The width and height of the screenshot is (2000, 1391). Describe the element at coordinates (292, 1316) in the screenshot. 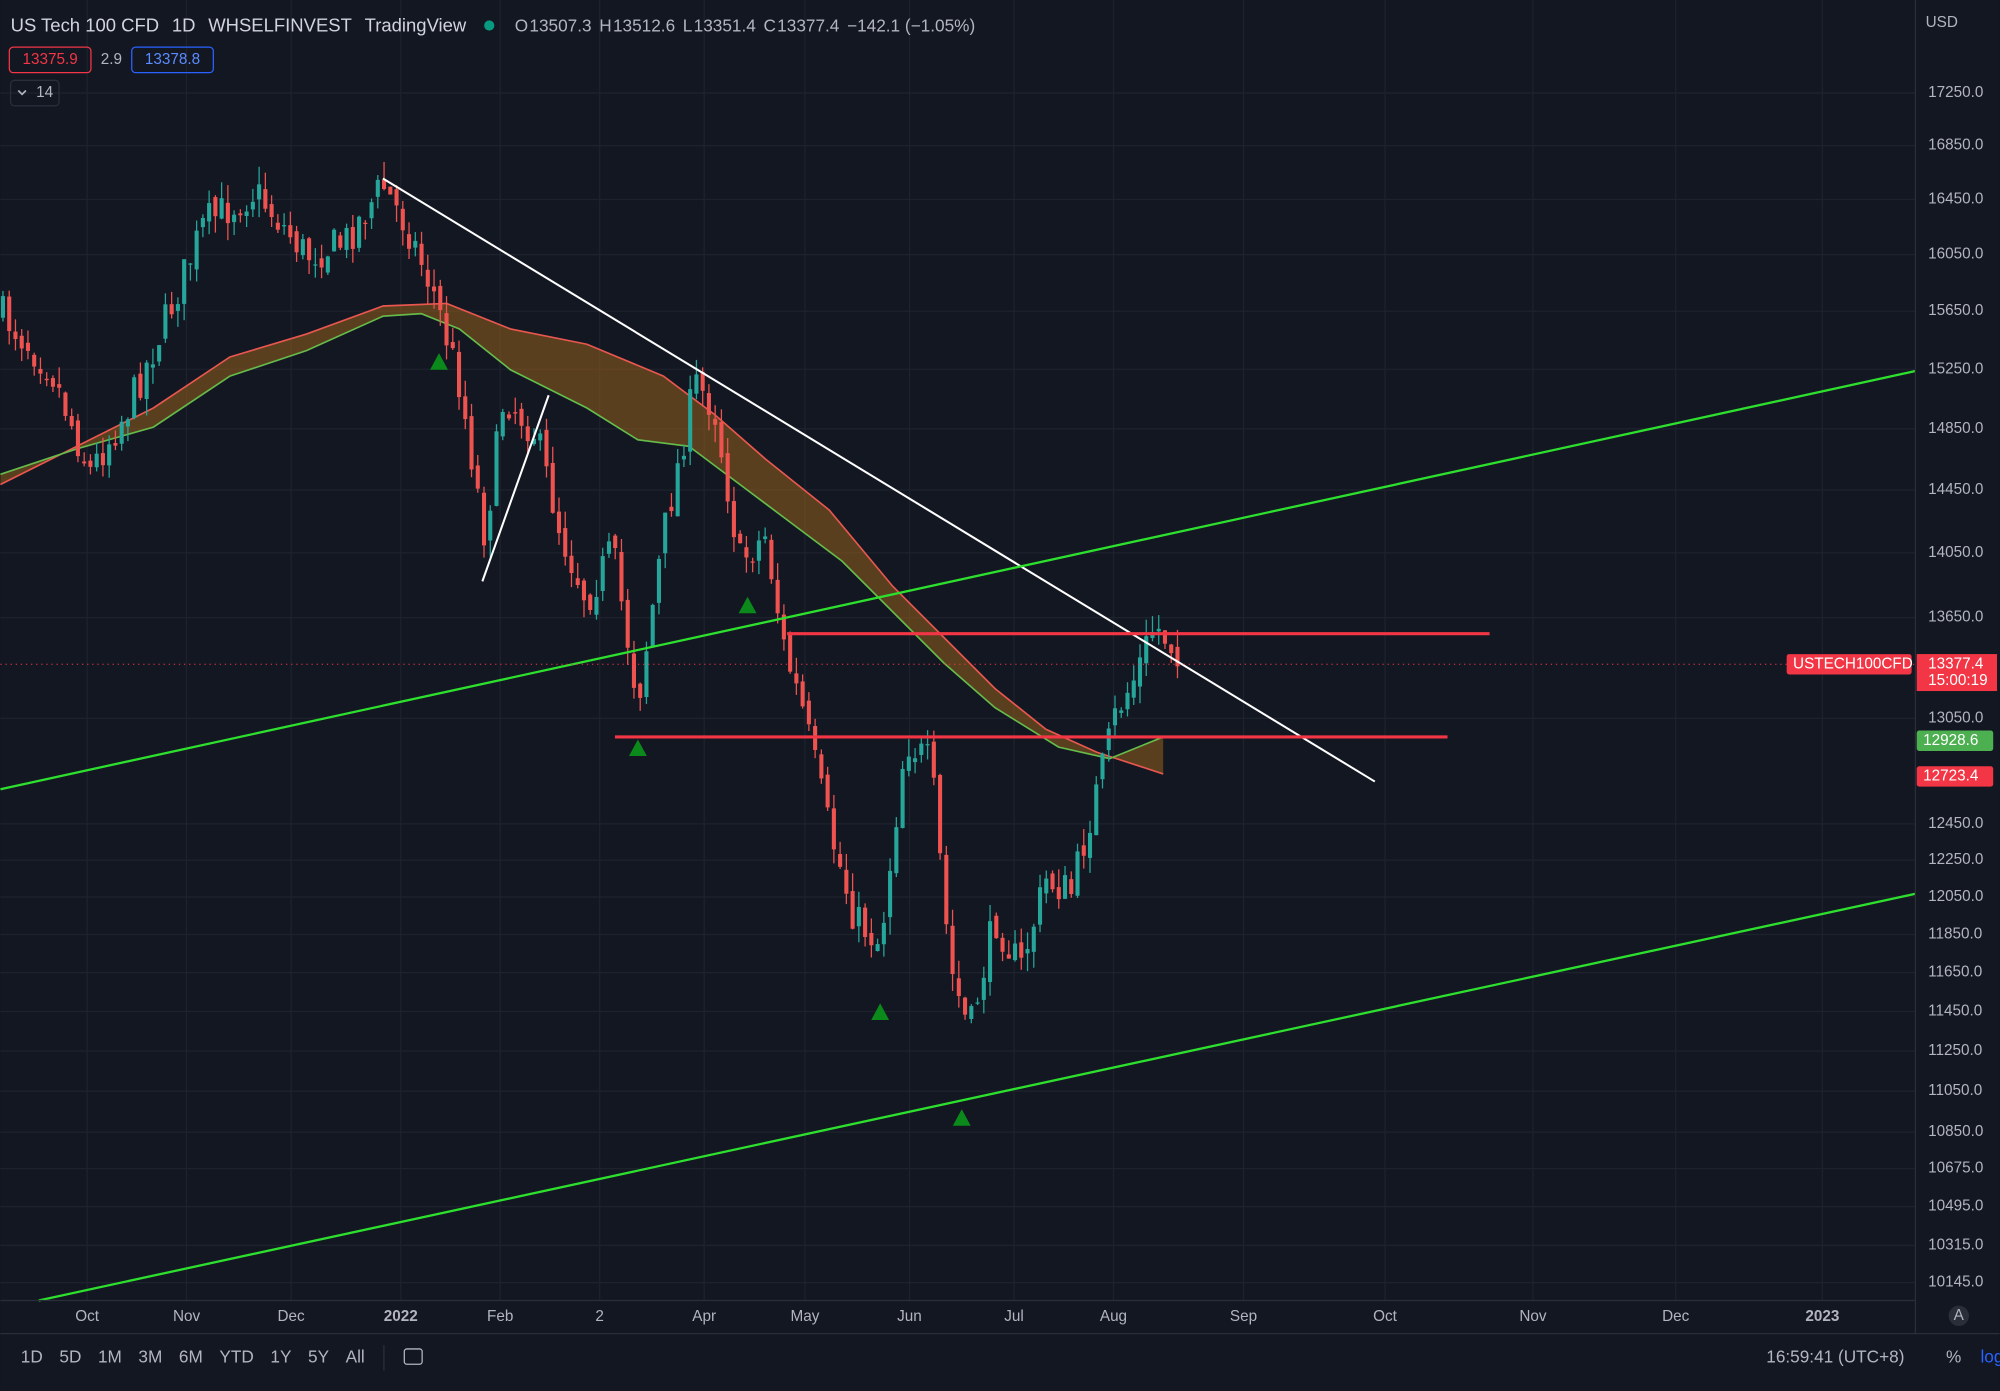

I see `time-label: Dec` at that location.